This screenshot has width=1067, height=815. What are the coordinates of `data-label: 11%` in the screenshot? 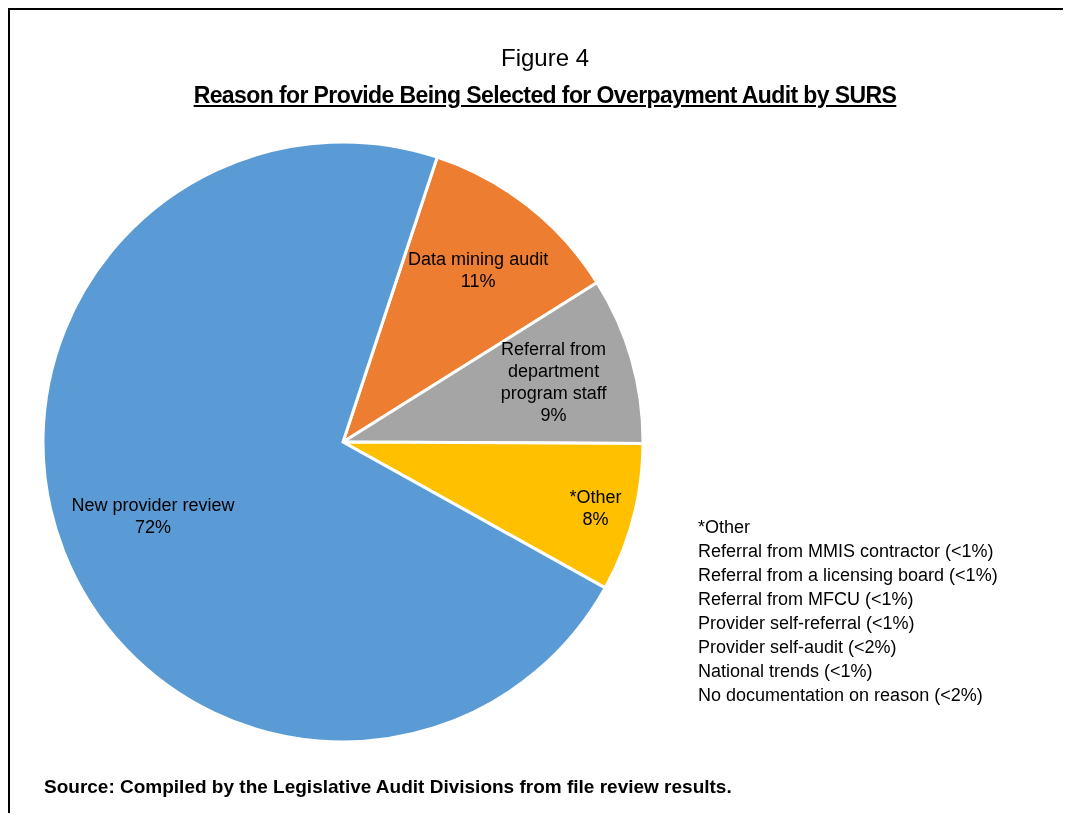 It's located at (478, 280).